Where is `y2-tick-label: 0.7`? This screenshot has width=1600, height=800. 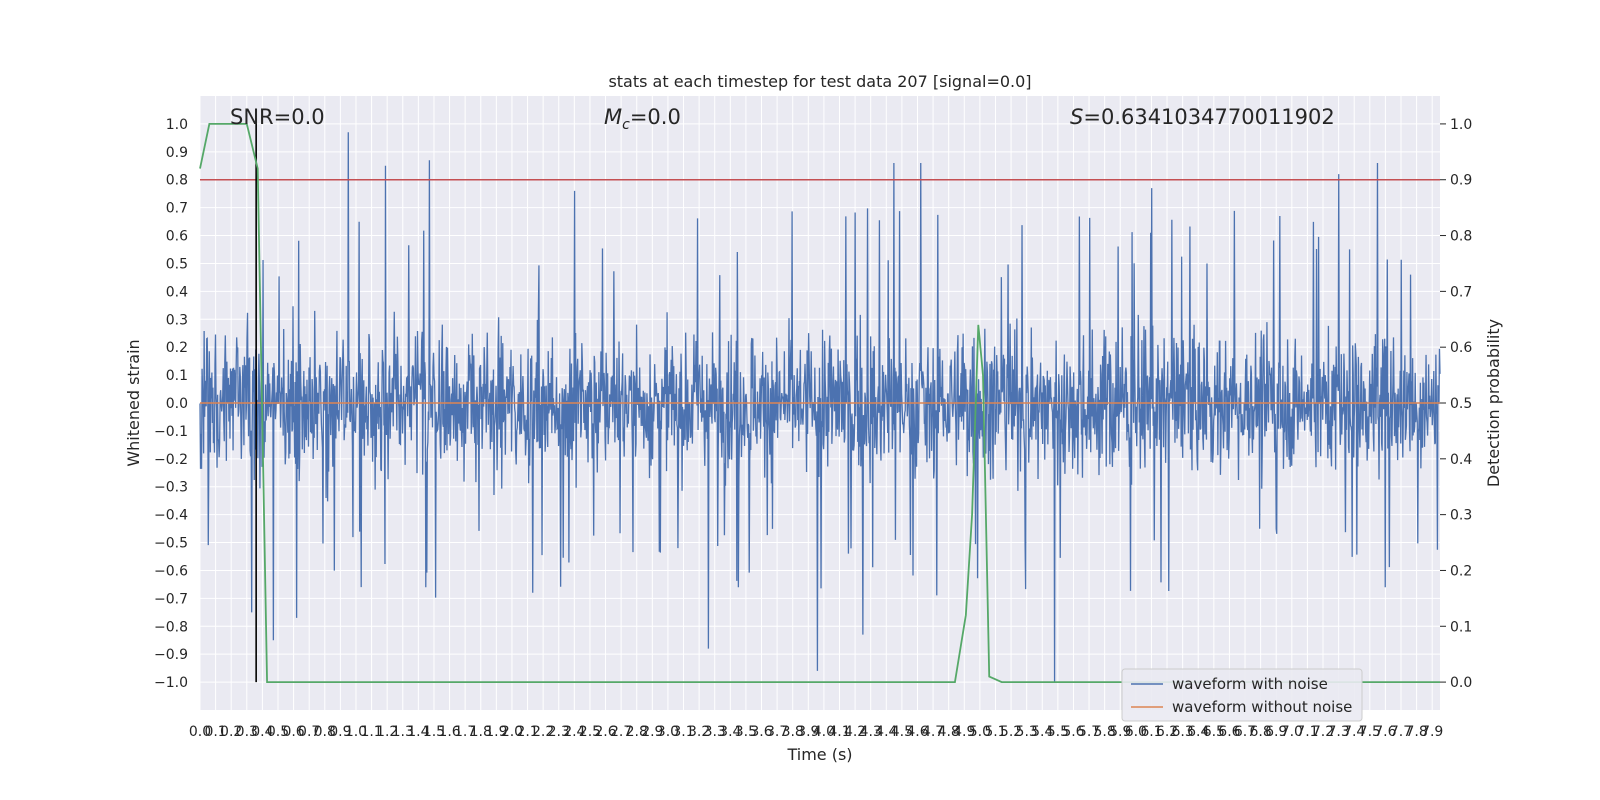
y2-tick-label: 0.7 is located at coordinates (1461, 292).